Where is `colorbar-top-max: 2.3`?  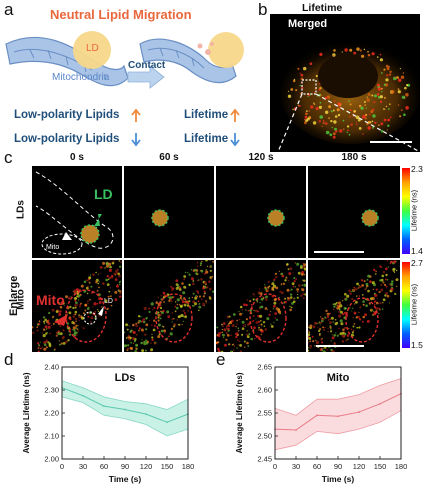 colorbar-top-max: 2.3 is located at coordinates (417, 169).